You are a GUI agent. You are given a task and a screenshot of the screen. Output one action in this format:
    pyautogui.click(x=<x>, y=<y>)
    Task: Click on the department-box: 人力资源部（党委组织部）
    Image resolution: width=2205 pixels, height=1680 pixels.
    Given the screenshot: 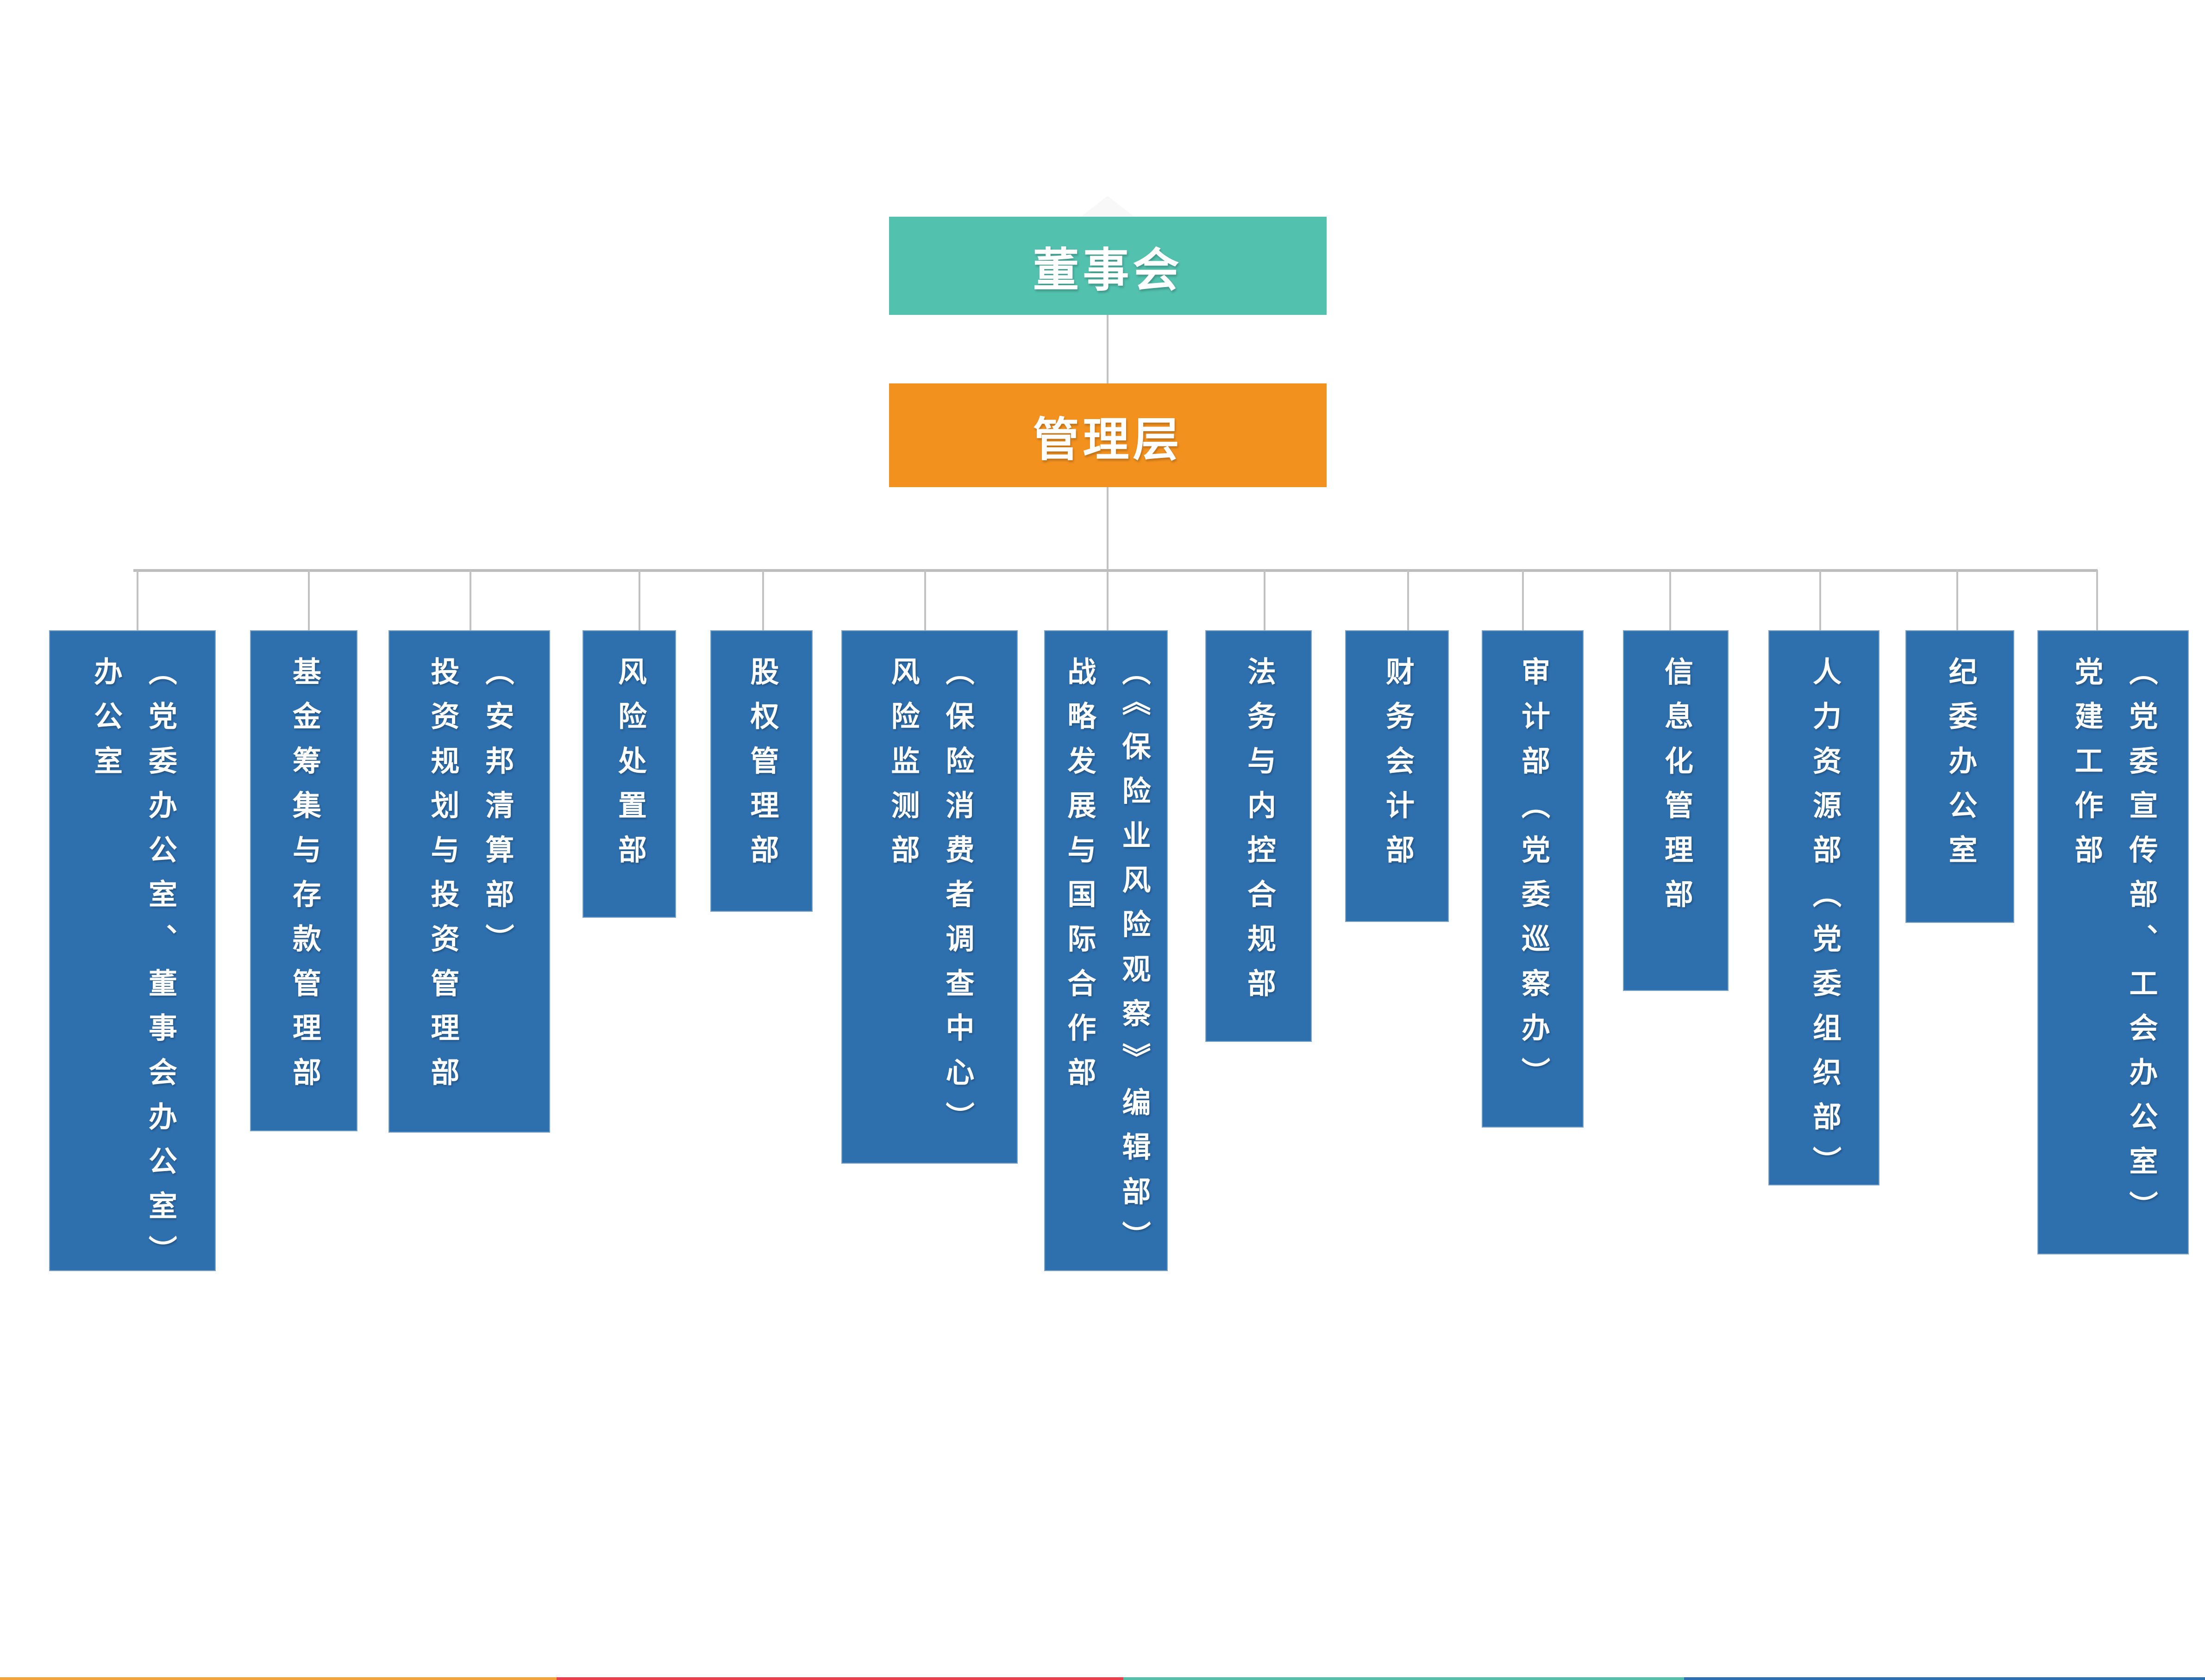 What is the action you would take?
    pyautogui.click(x=1823, y=910)
    